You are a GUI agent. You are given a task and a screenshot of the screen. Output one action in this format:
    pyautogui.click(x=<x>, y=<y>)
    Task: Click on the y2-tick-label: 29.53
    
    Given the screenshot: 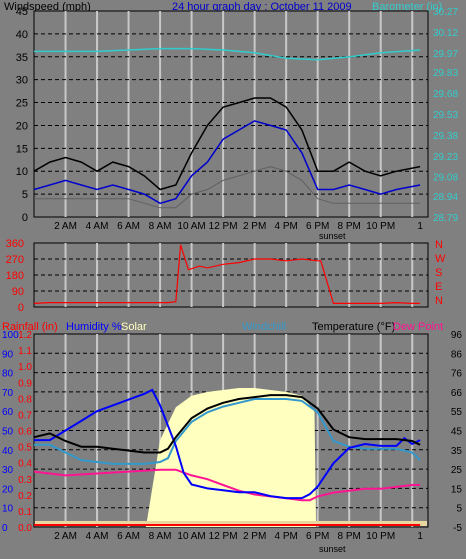 What is the action you would take?
    pyautogui.click(x=445, y=115)
    